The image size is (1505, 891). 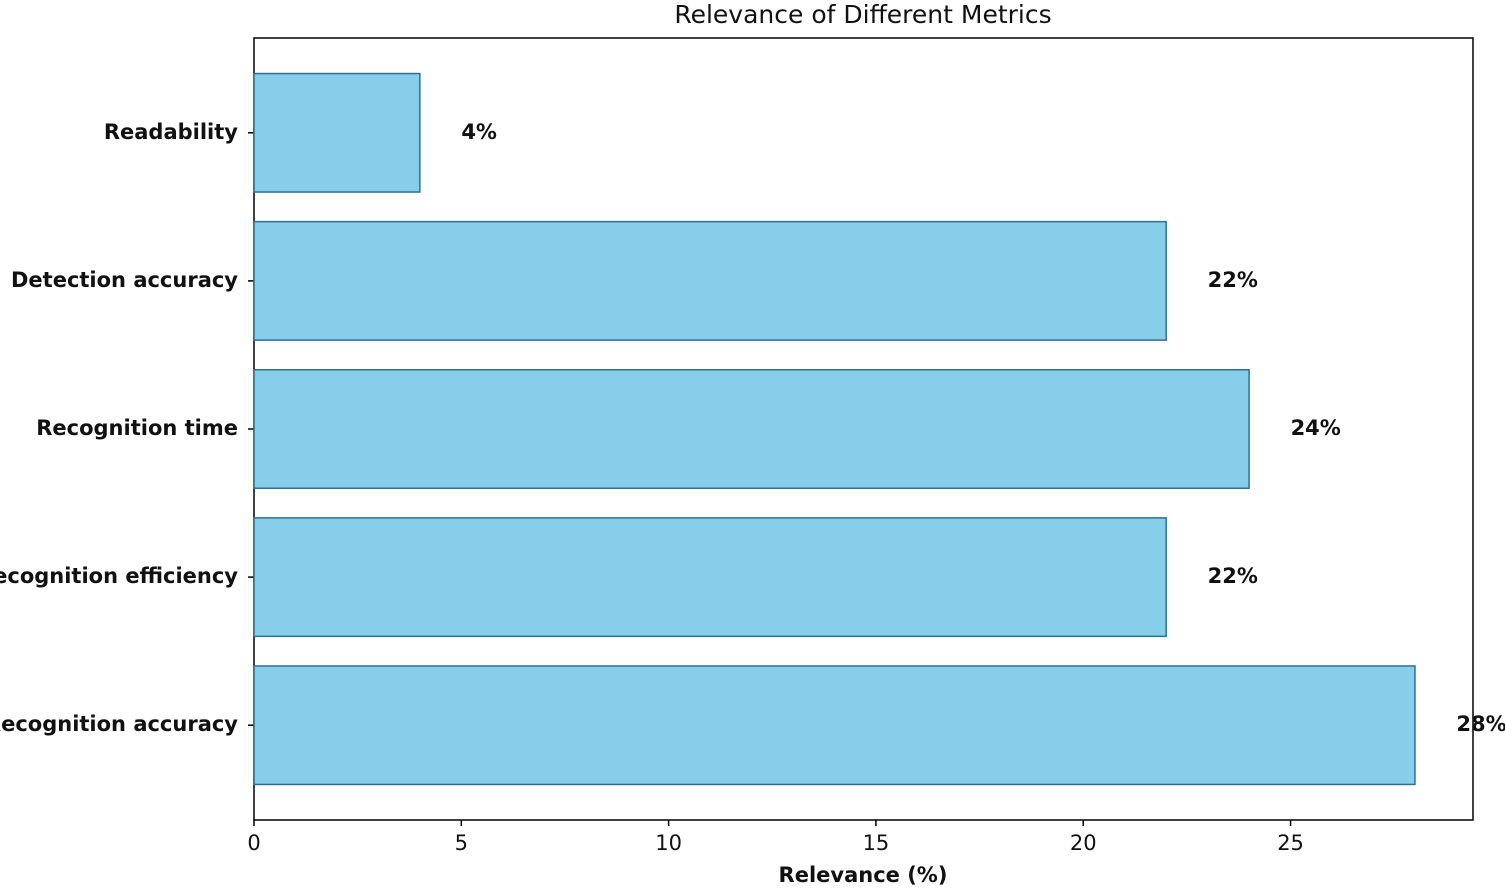 I want to click on value-label: 28%, so click(x=1480, y=724).